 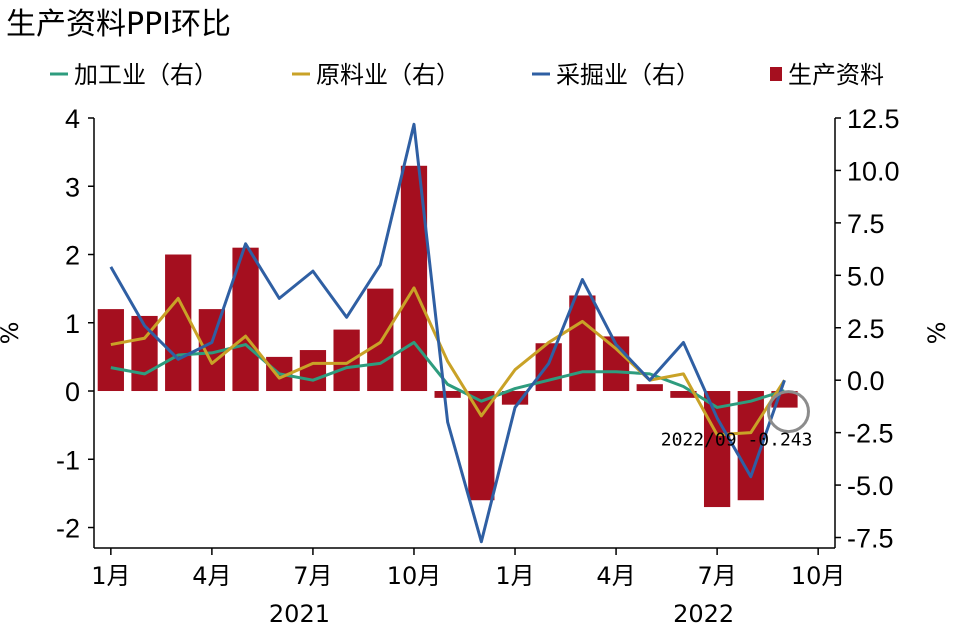 I want to click on annotation-circle, so click(x=788, y=412).